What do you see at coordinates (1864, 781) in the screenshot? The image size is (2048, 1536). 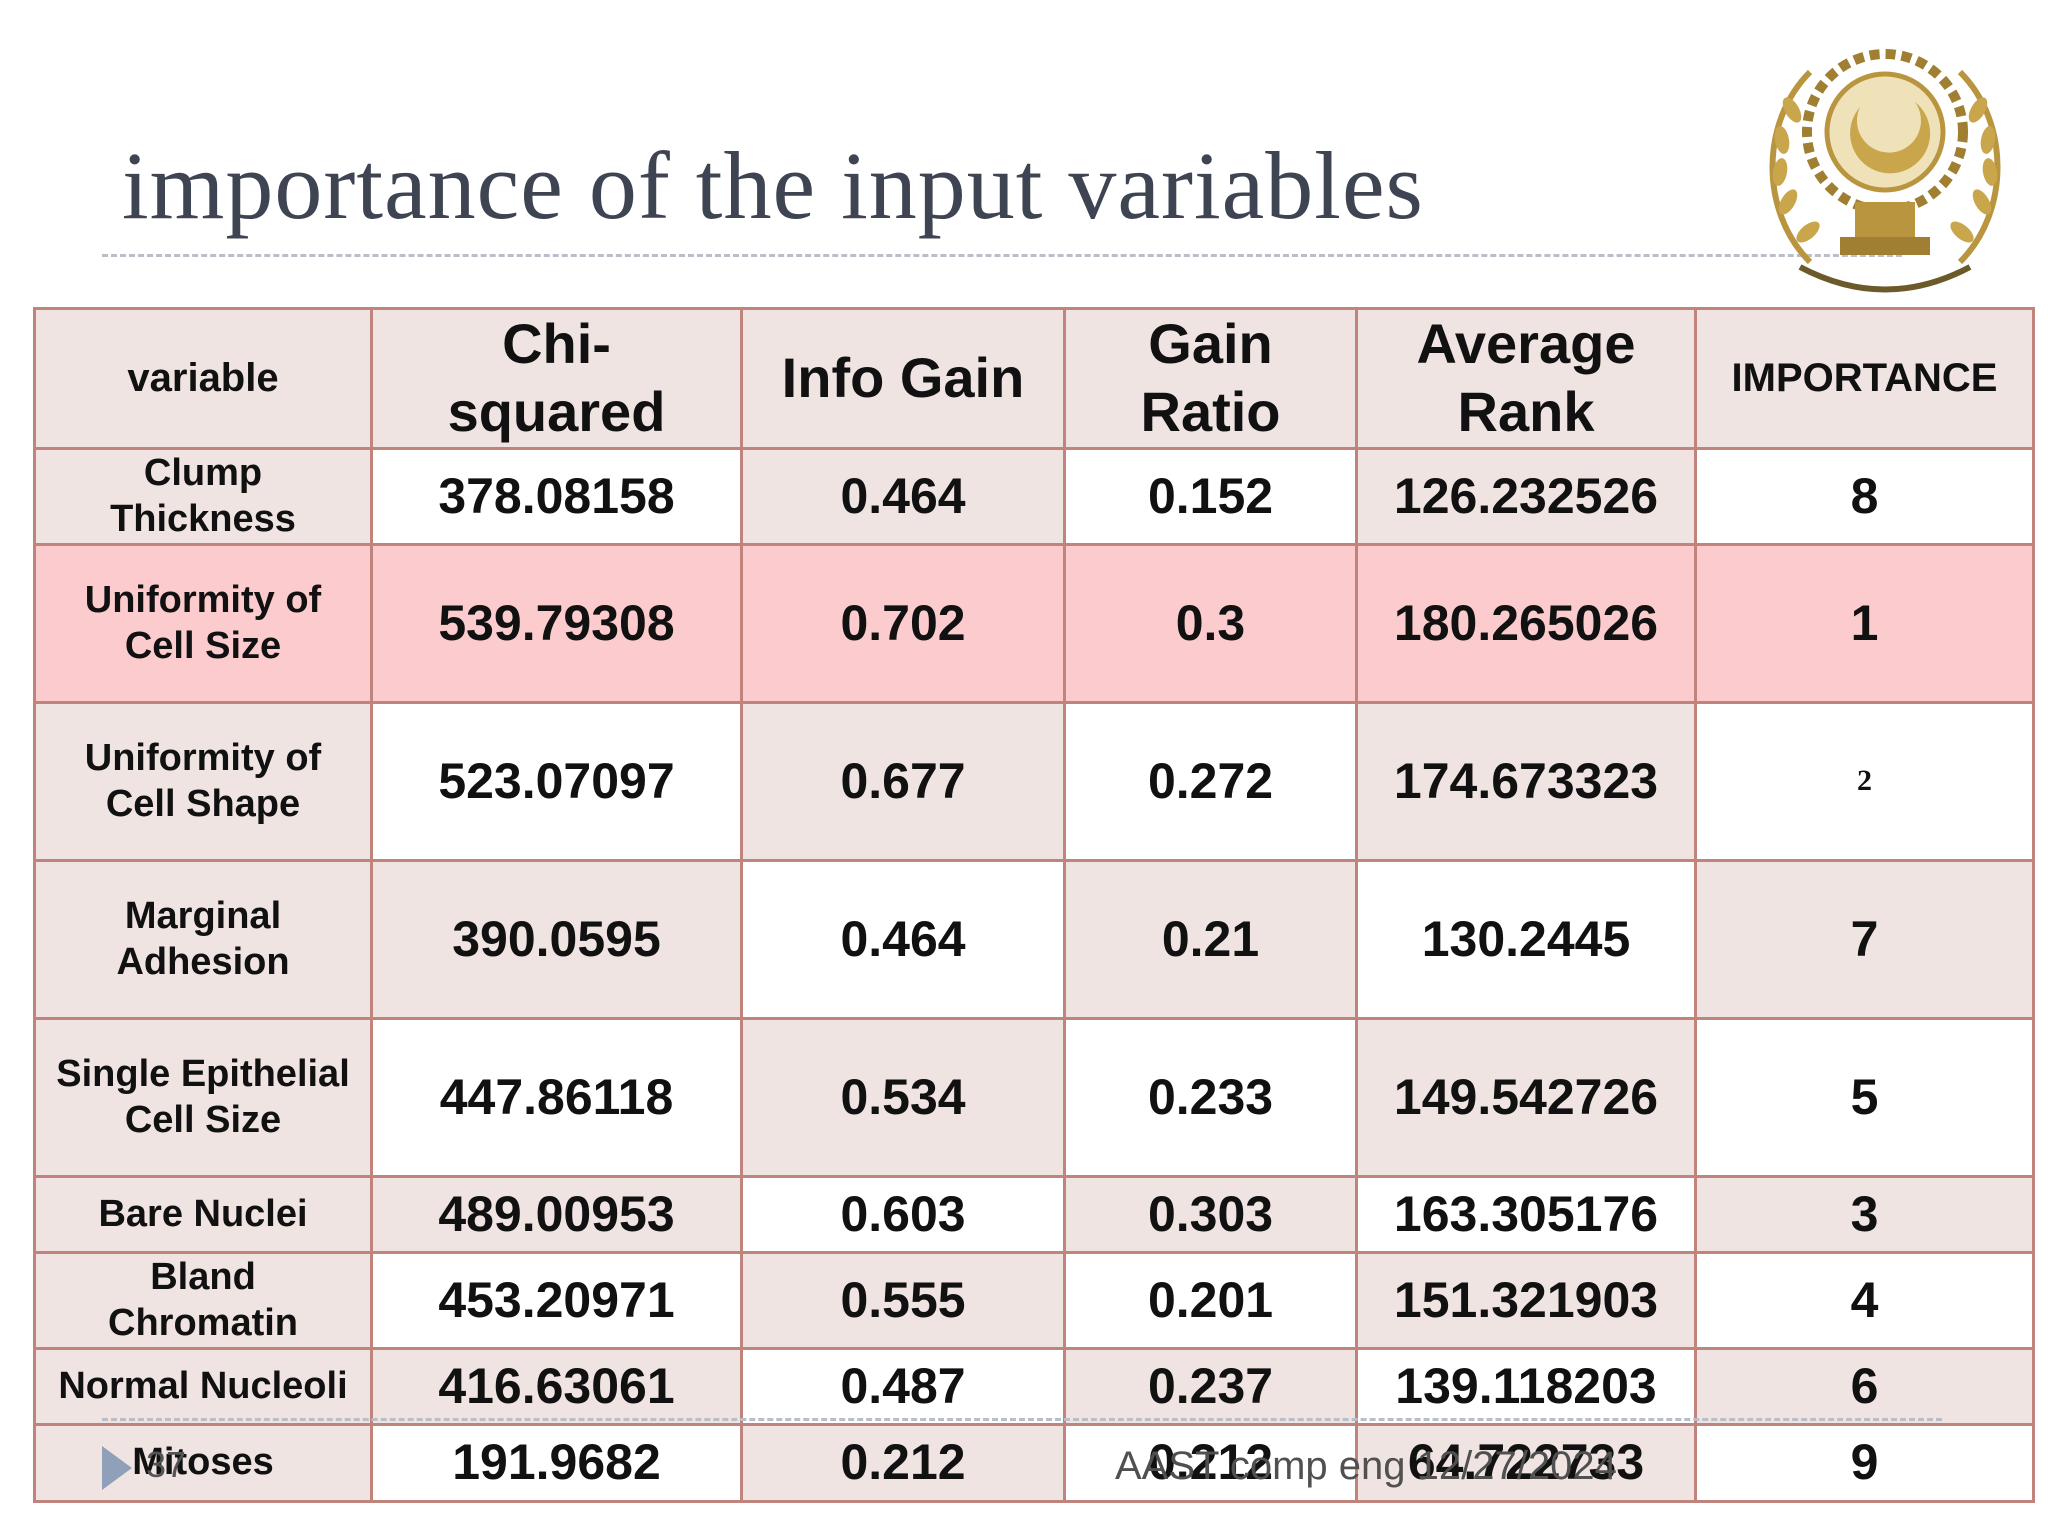 I see `cell-importance: 2` at bounding box center [1864, 781].